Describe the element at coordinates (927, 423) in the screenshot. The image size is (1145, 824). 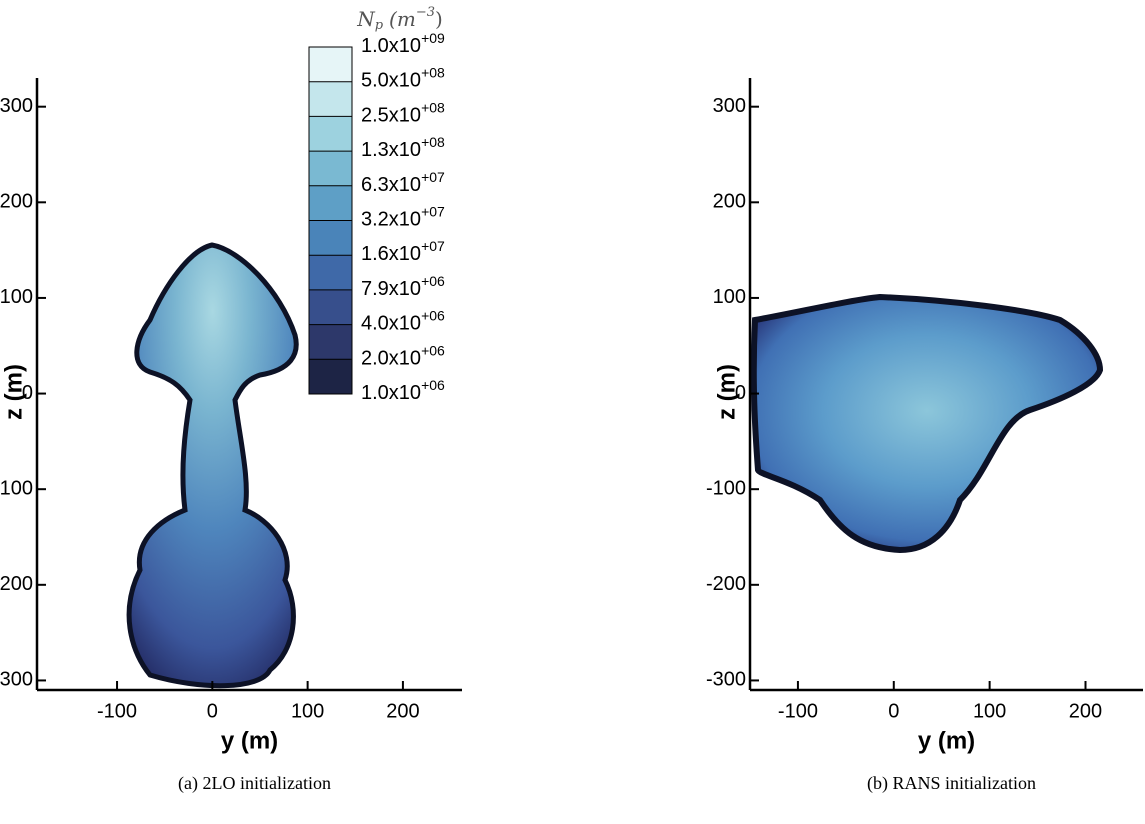
I see `plume-b` at that location.